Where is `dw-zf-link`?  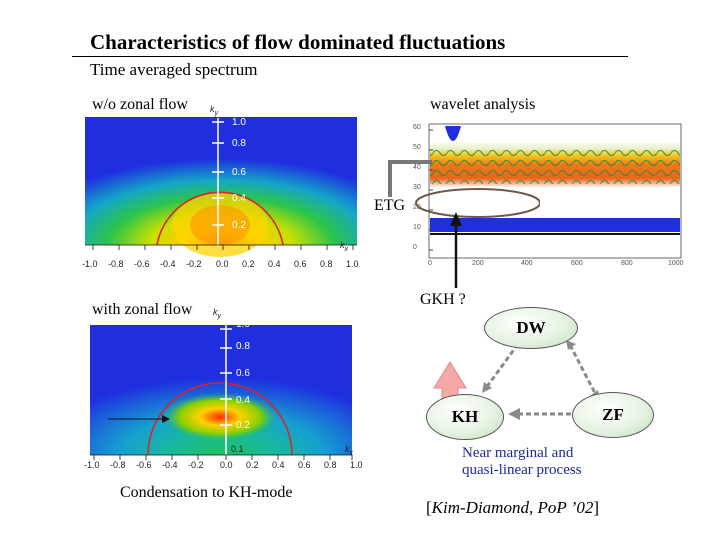 dw-zf-link is located at coordinates (583, 370).